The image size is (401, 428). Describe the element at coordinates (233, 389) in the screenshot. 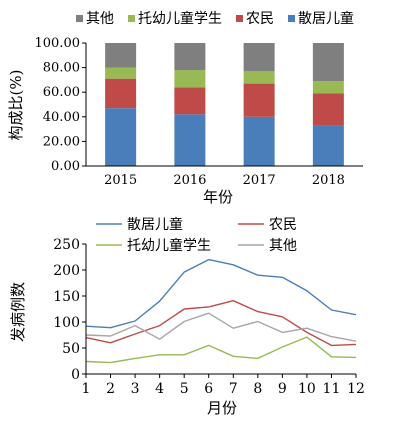

I see `line-x-tick-label: 7` at that location.